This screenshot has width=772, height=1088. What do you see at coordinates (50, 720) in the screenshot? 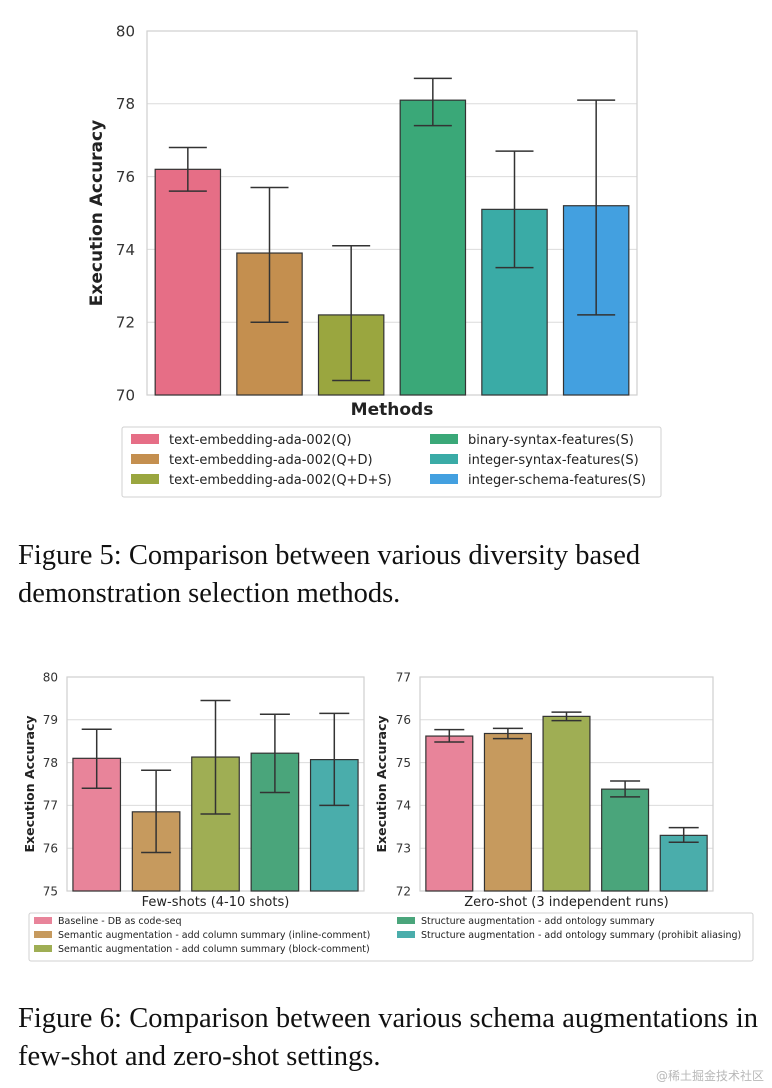
I see `y-tick-label: 79` at bounding box center [50, 720].